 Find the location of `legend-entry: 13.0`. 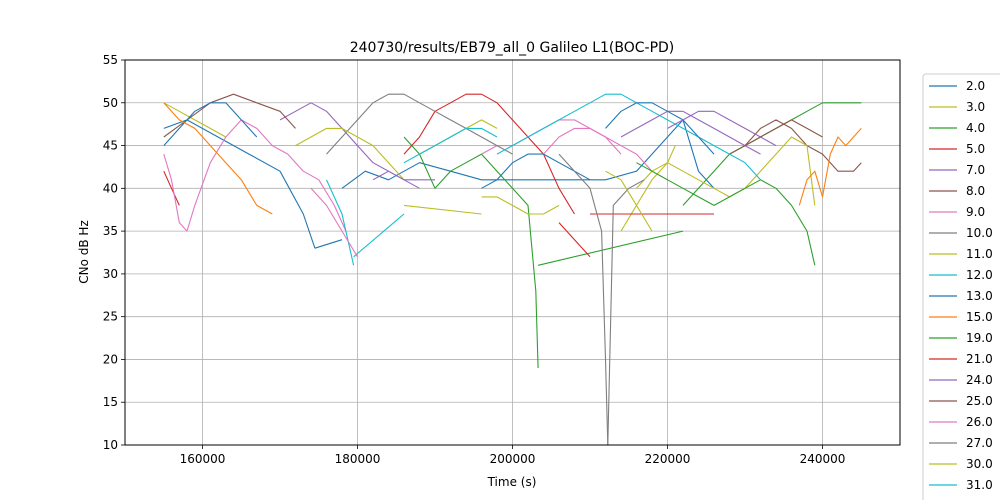

legend-entry: 13.0 is located at coordinates (961, 296).